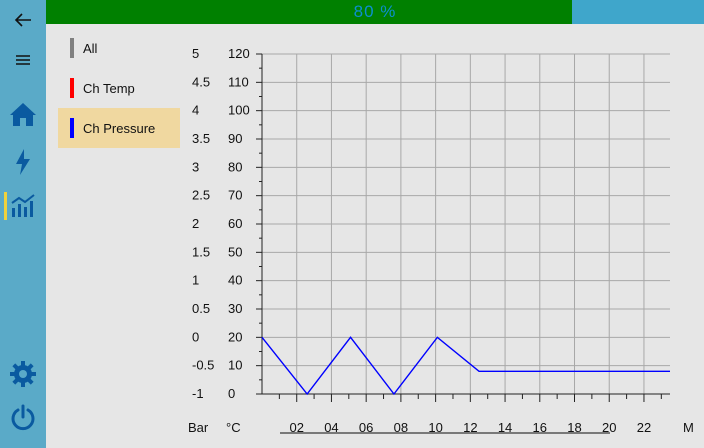 This screenshot has width=704, height=448. Describe the element at coordinates (688, 427) in the screenshot. I see `time-unit-label: M` at that location.